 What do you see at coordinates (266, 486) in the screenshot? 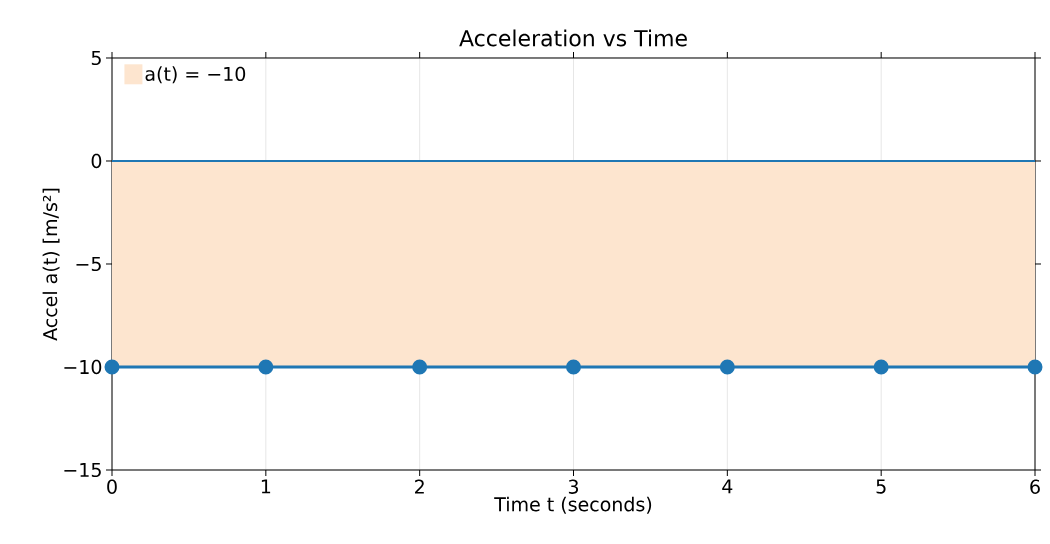
I see `x-tick-label: 1` at bounding box center [266, 486].